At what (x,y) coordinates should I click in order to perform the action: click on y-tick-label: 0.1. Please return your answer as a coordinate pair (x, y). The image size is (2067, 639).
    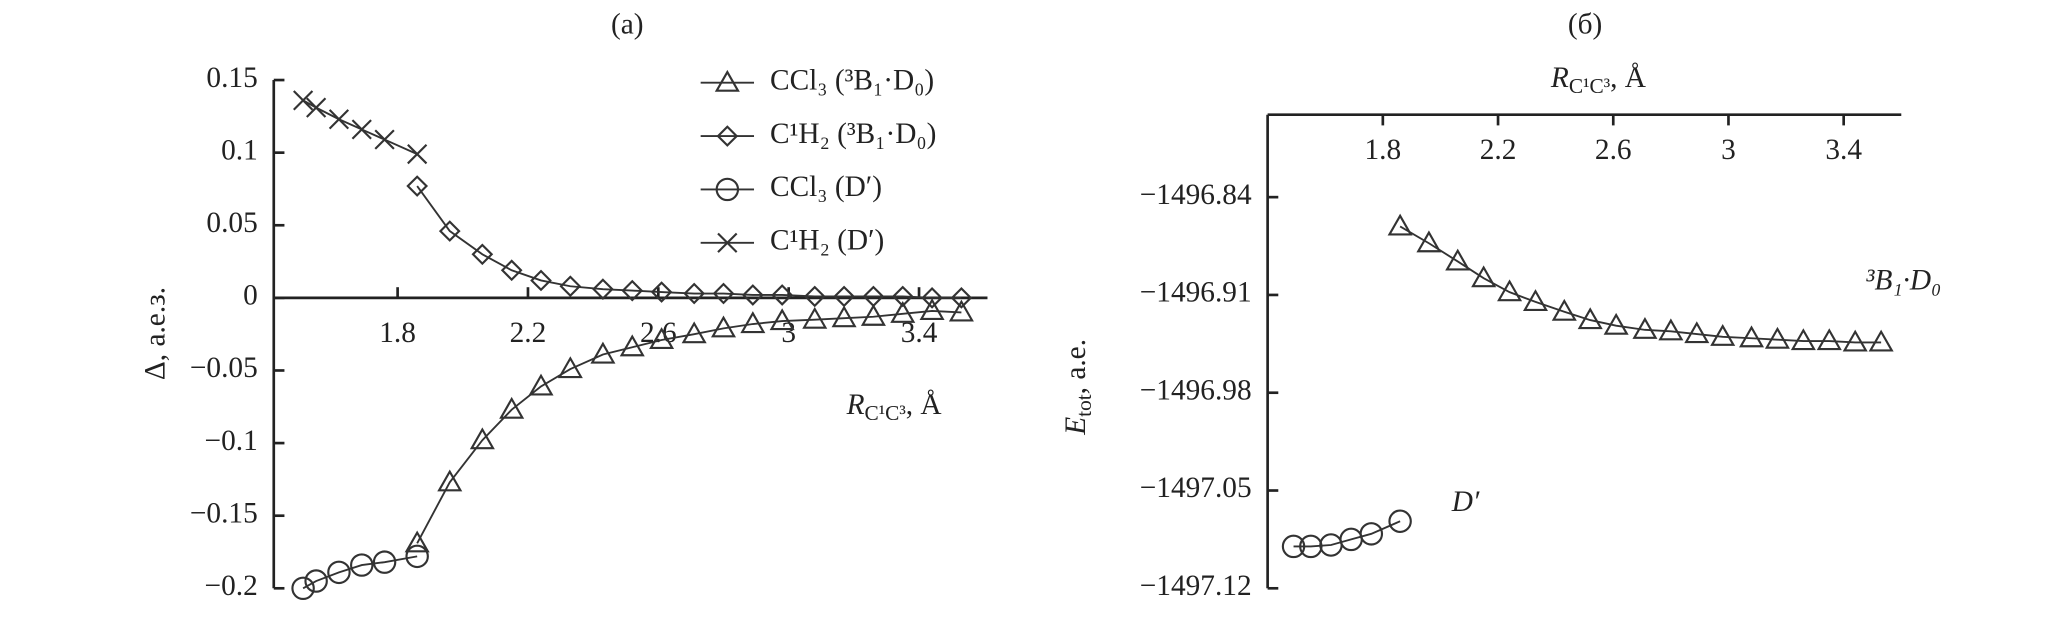
    Looking at the image, I should click on (239, 150).